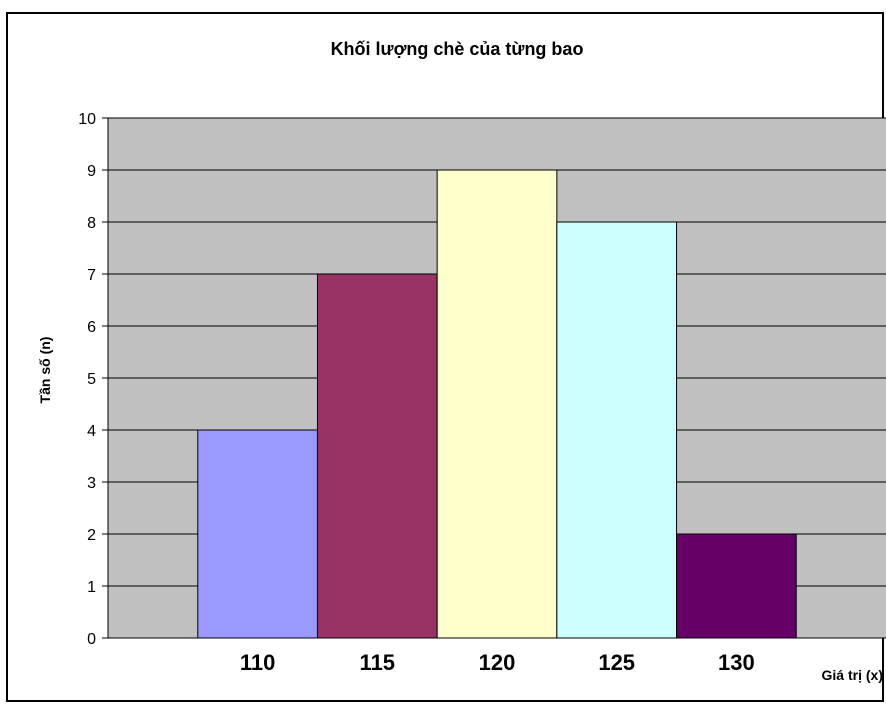 Image resolution: width=886 pixels, height=704 pixels. What do you see at coordinates (91, 431) in the screenshot?
I see `y-tick-label: 4` at bounding box center [91, 431].